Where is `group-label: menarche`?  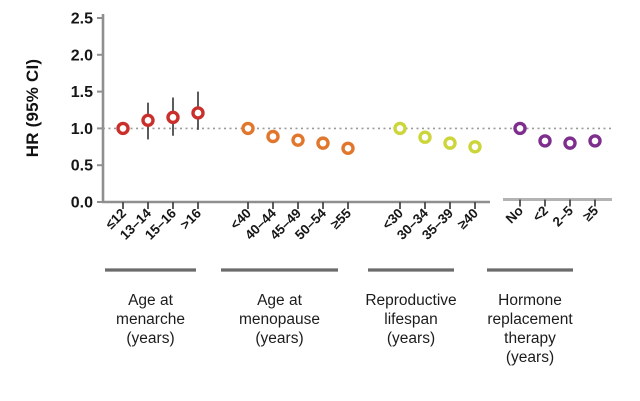 group-label: menarche is located at coordinates (150, 319).